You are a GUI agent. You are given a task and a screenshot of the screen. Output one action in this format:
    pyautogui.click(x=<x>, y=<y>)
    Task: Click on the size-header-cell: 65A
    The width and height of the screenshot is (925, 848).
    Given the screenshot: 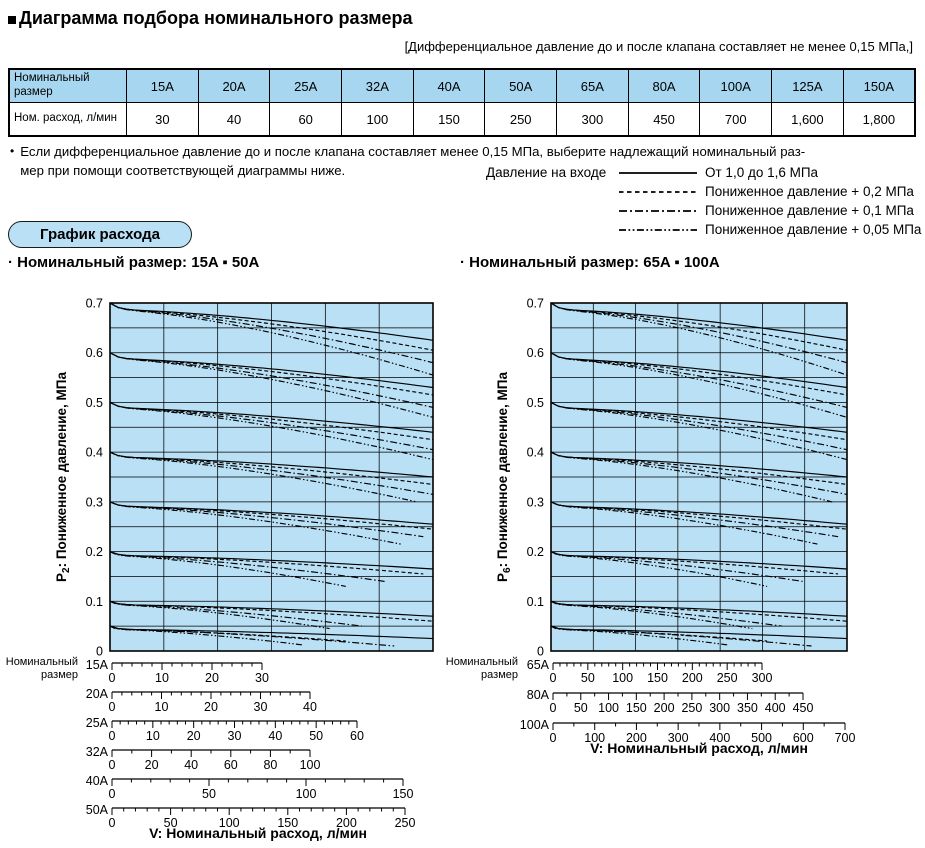 What is the action you would take?
    pyautogui.click(x=592, y=85)
    